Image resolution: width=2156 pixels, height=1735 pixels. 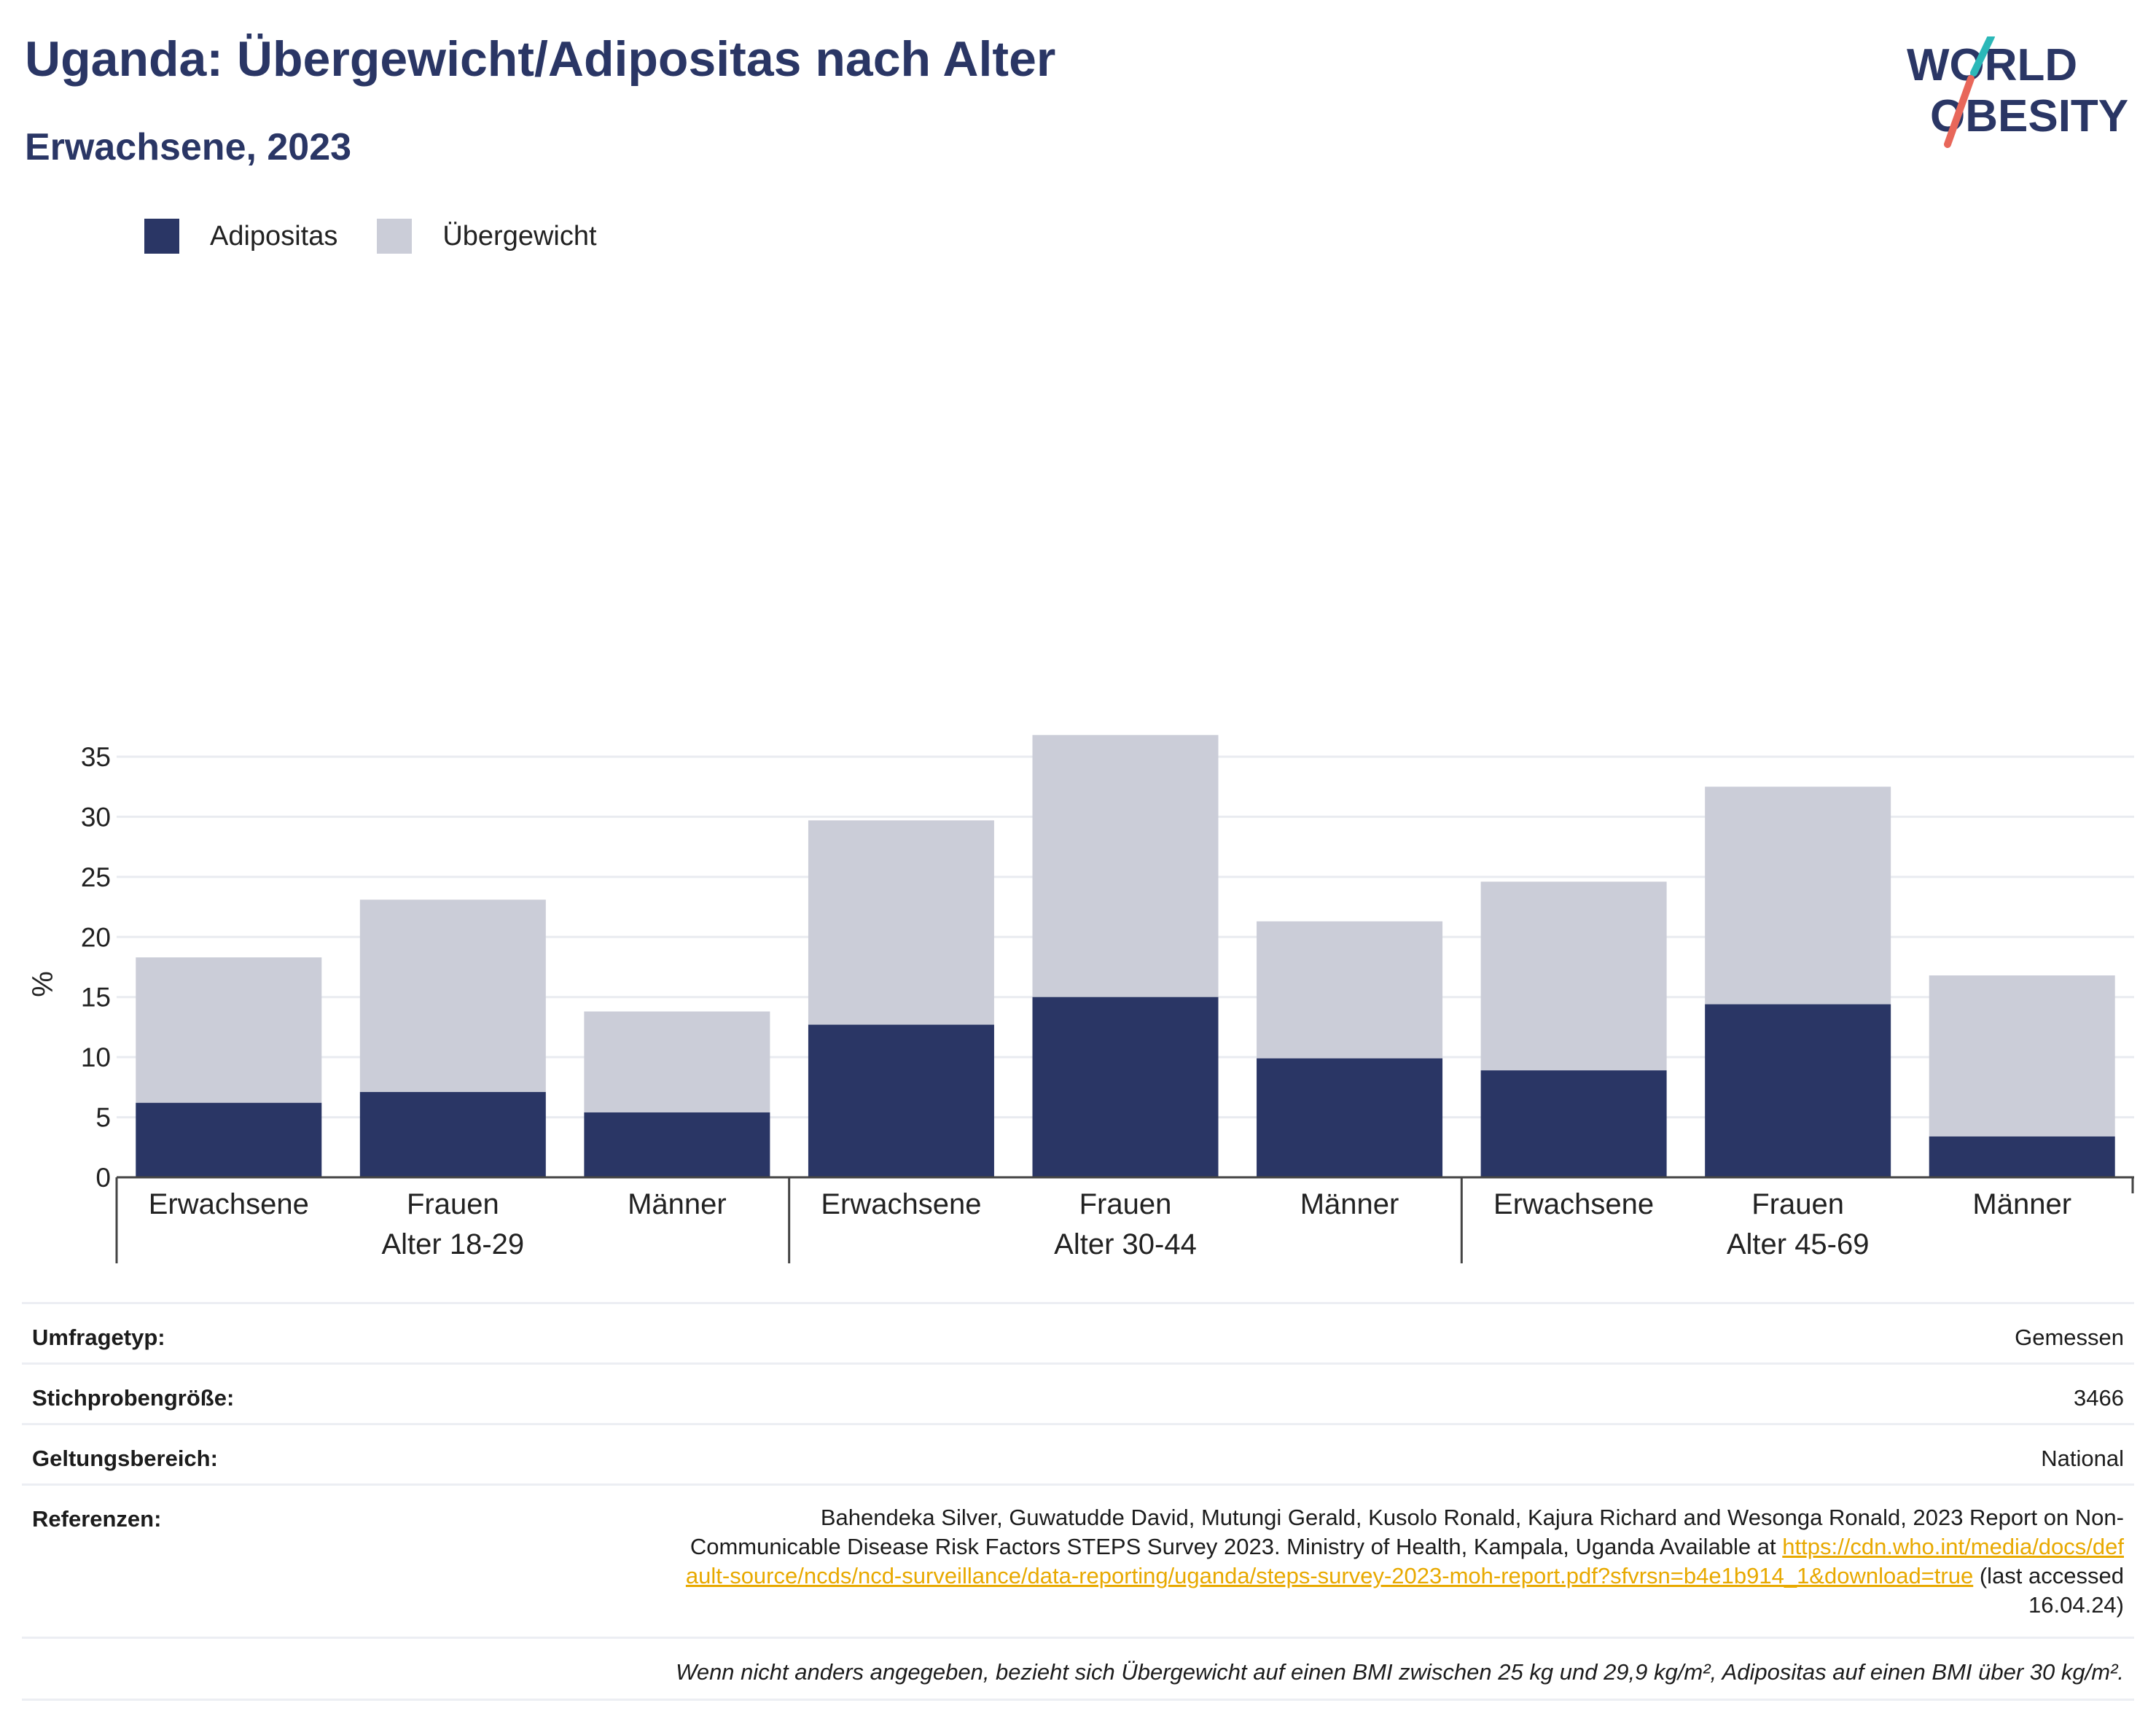 What do you see at coordinates (1126, 1244) in the screenshot?
I see `x-group-label: Alter 30-44` at bounding box center [1126, 1244].